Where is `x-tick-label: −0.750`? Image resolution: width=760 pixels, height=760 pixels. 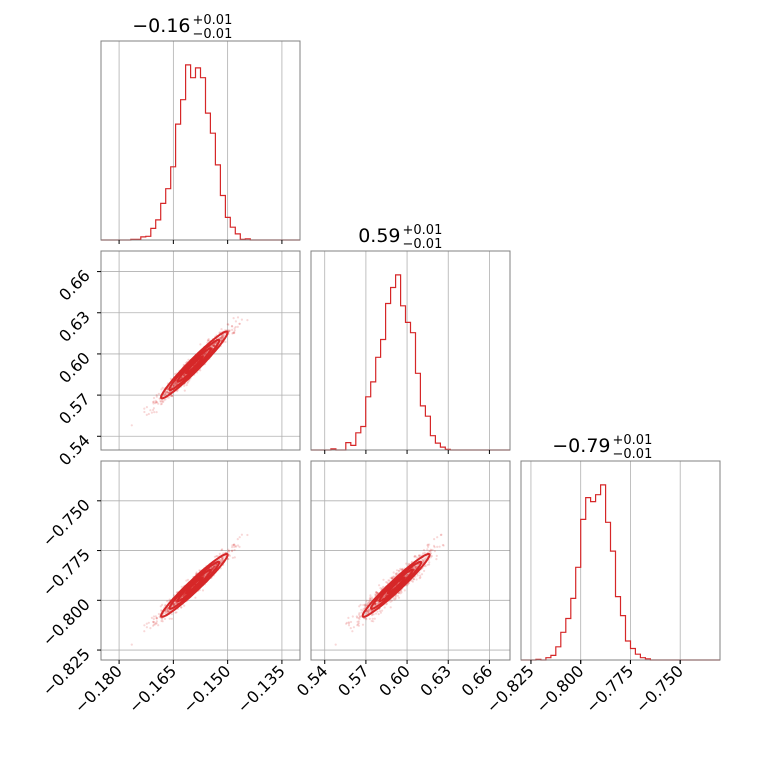 x-tick-label: −0.750 is located at coordinates (659, 688).